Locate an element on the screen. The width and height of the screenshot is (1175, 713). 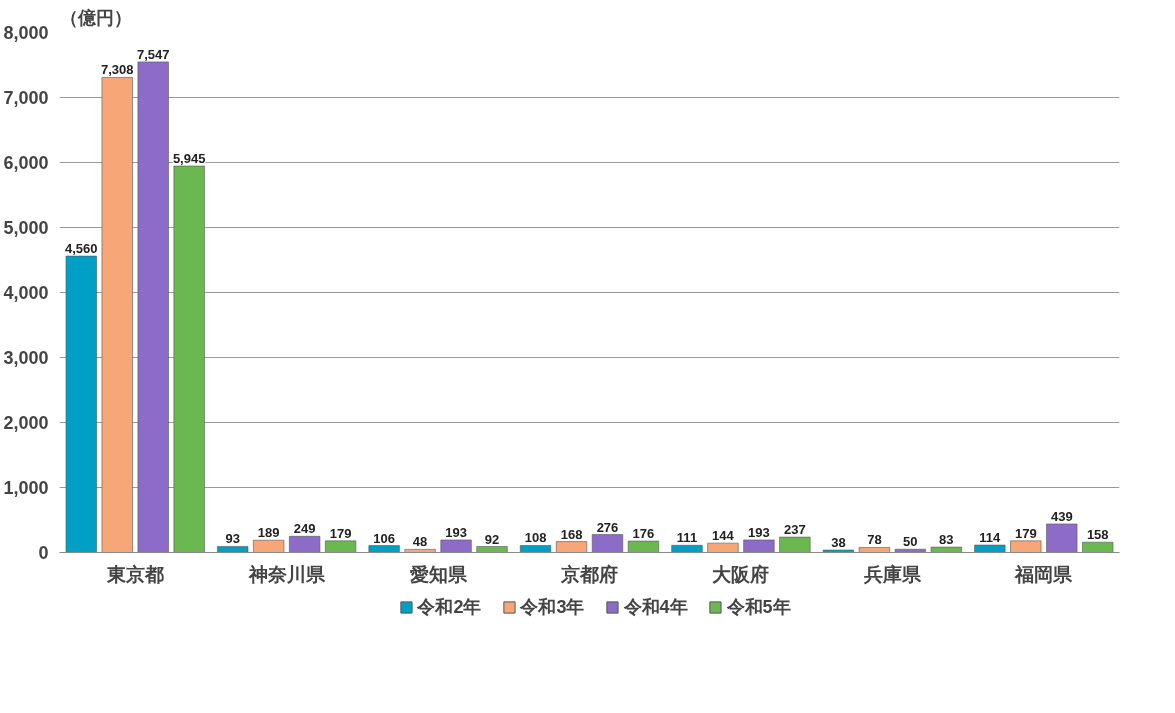
x-tick-label: 愛知県 is located at coordinates (438, 574).